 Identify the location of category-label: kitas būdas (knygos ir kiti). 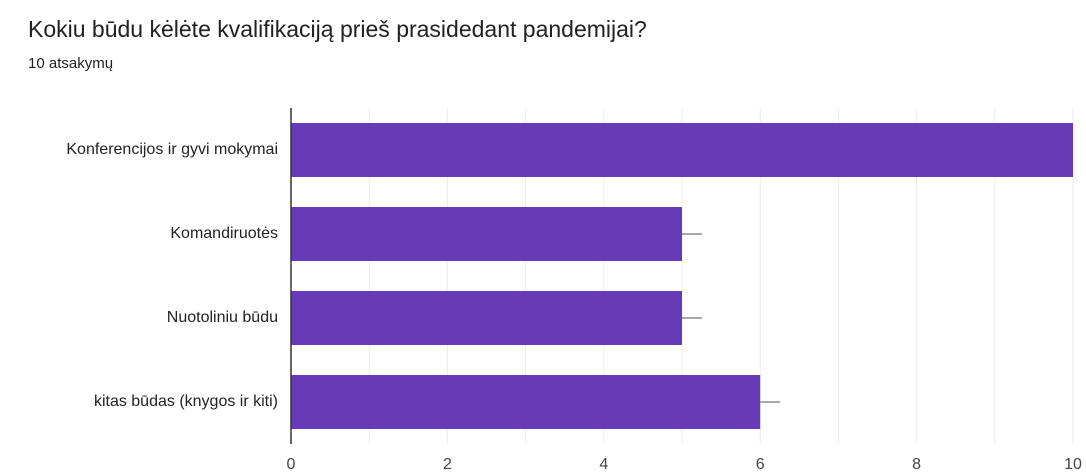
(186, 401).